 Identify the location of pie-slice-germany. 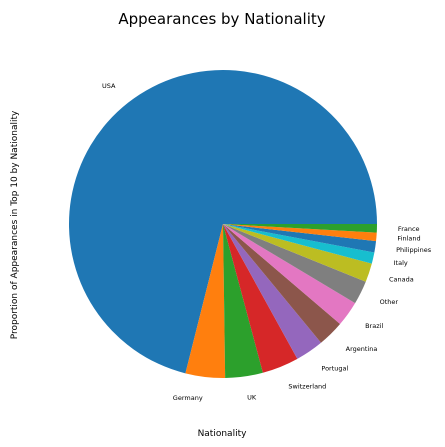
(205, 301).